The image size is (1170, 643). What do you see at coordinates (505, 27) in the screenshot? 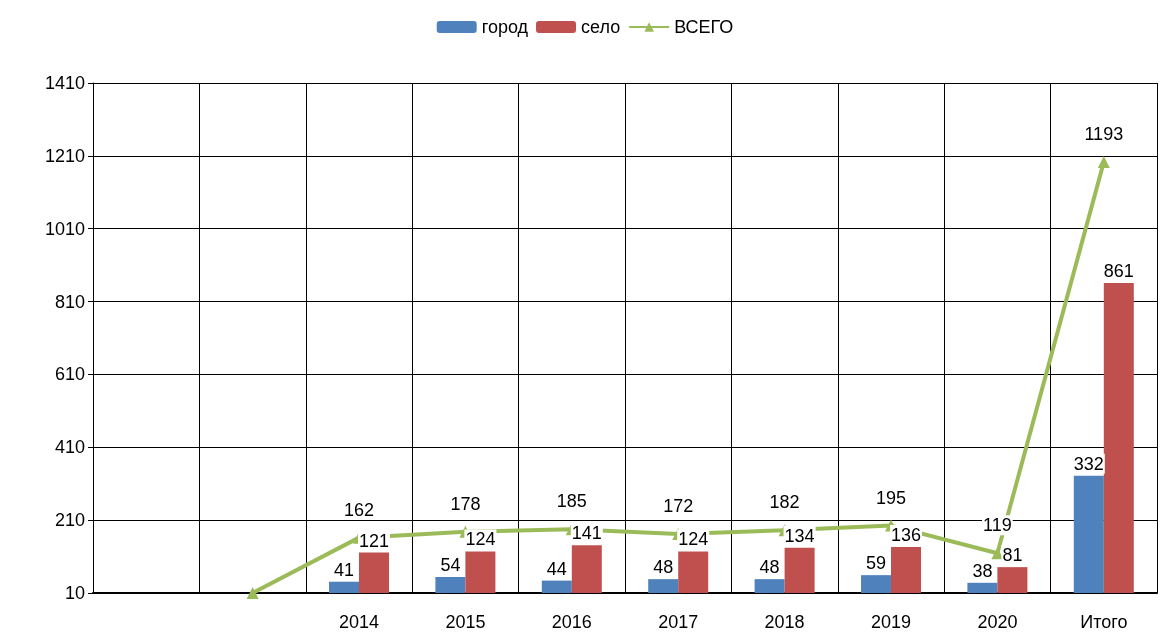
I see `legend-label: город` at bounding box center [505, 27].